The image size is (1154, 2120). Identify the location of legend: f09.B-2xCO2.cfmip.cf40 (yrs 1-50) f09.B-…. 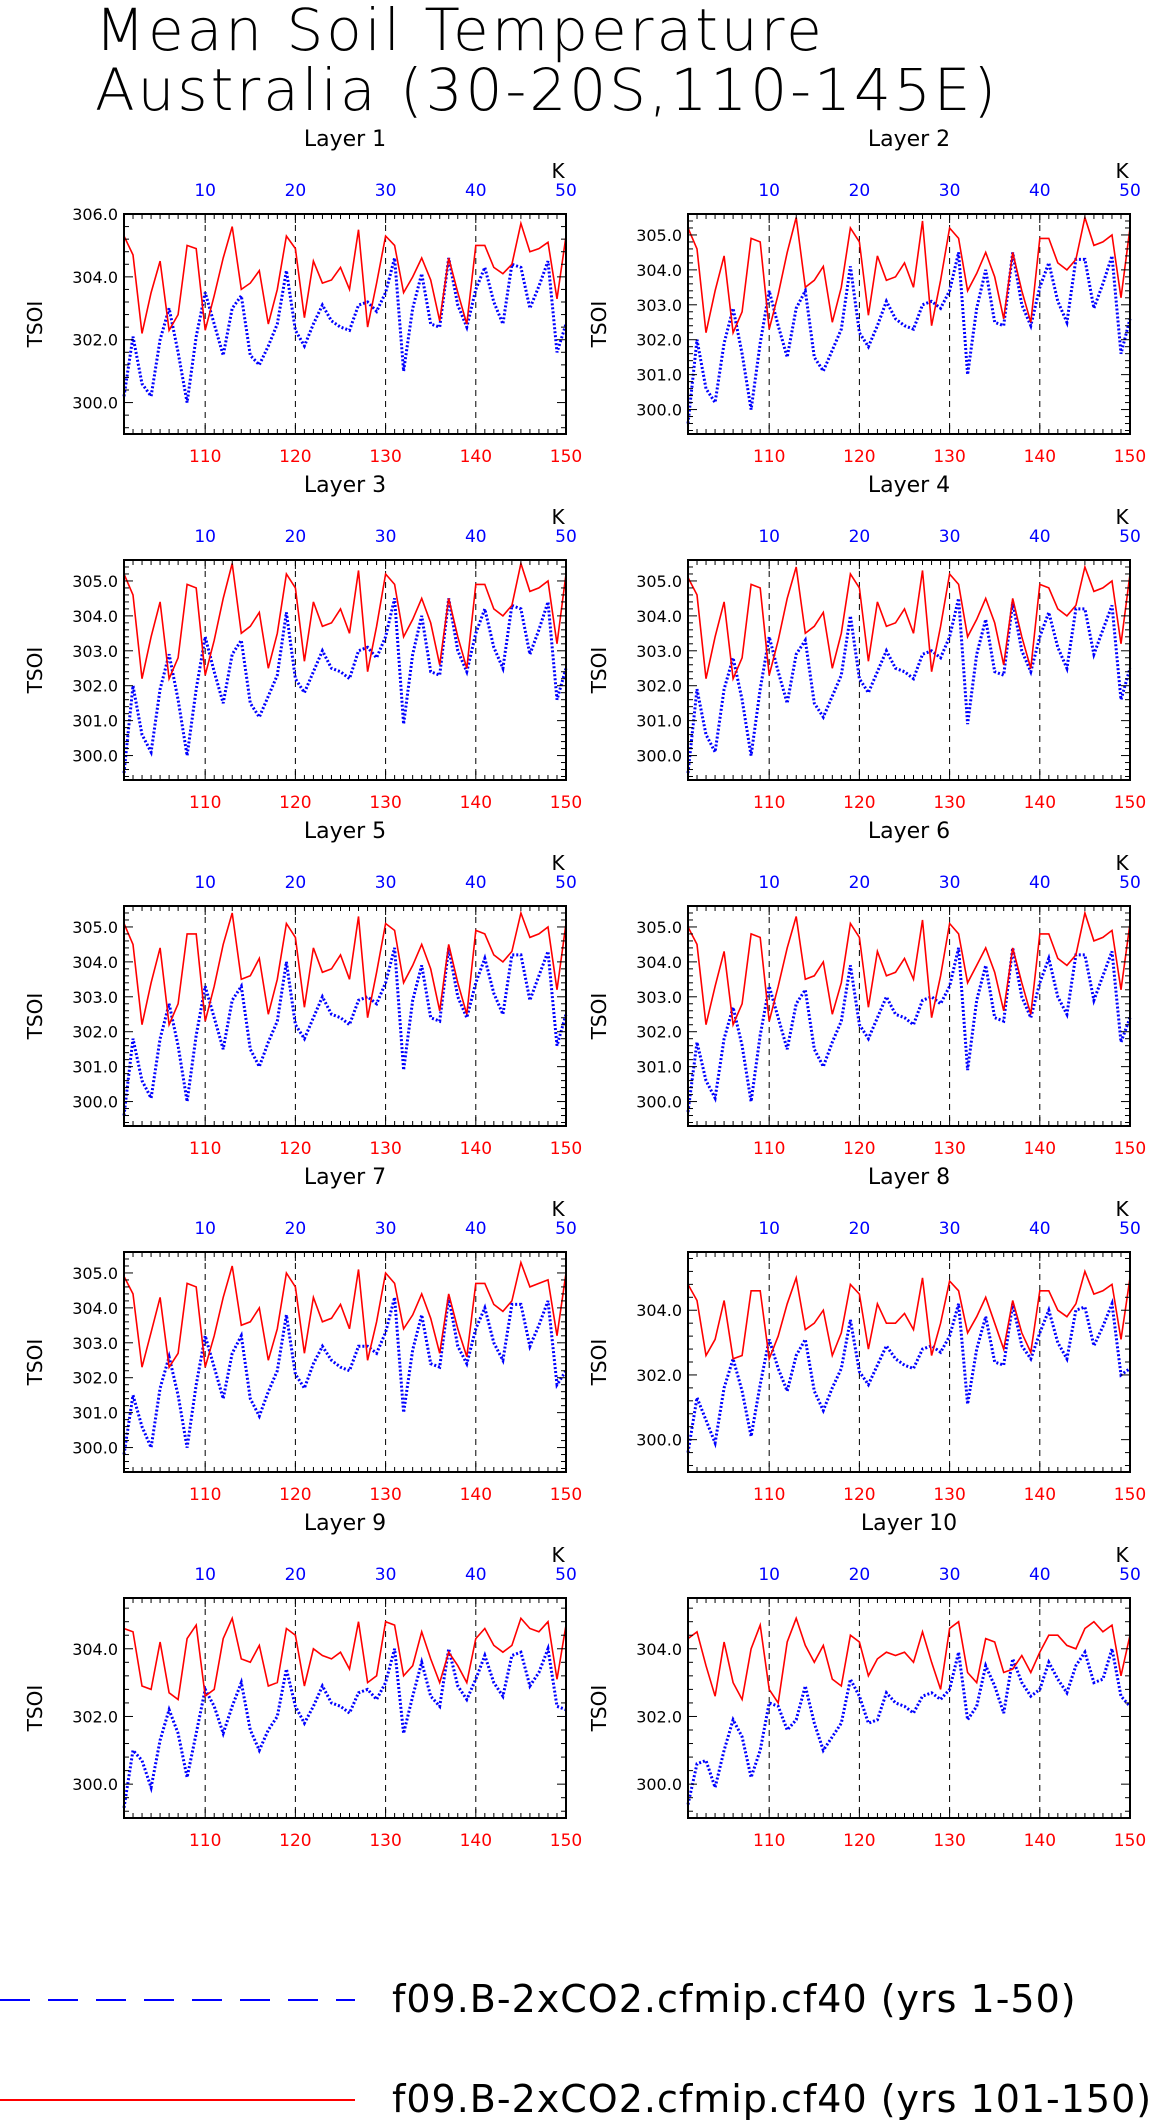
(575, 2048).